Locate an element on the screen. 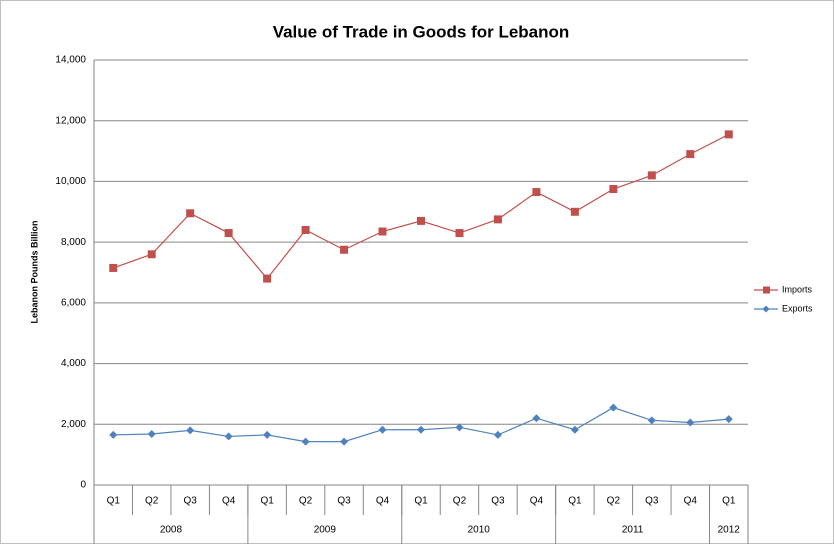 The width and height of the screenshot is (834, 544). y-tick-label: 4,000 is located at coordinates (73, 363).